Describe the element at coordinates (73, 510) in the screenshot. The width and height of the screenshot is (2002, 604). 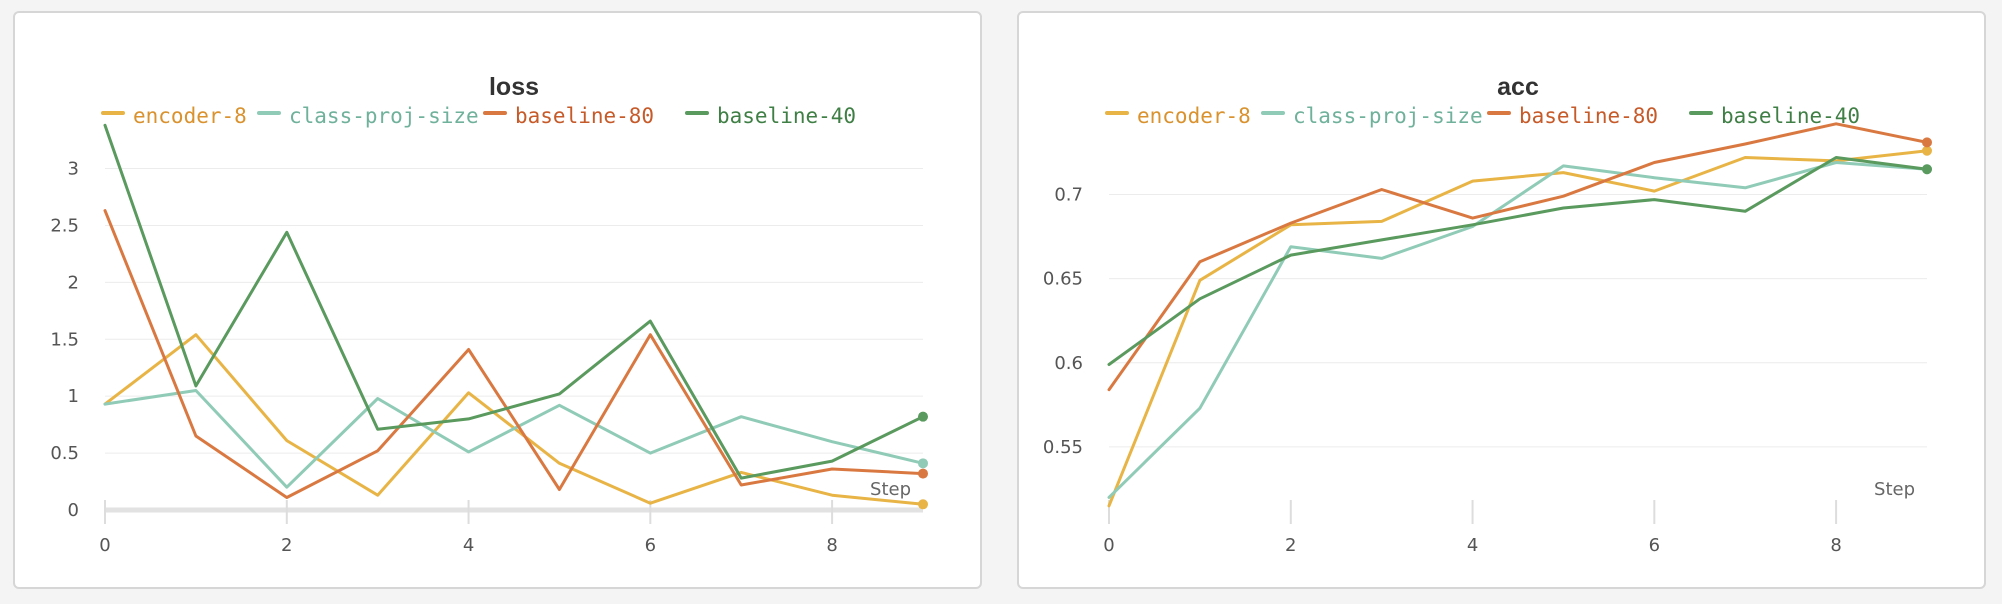
I see `loss-y-tick-label: 0` at that location.